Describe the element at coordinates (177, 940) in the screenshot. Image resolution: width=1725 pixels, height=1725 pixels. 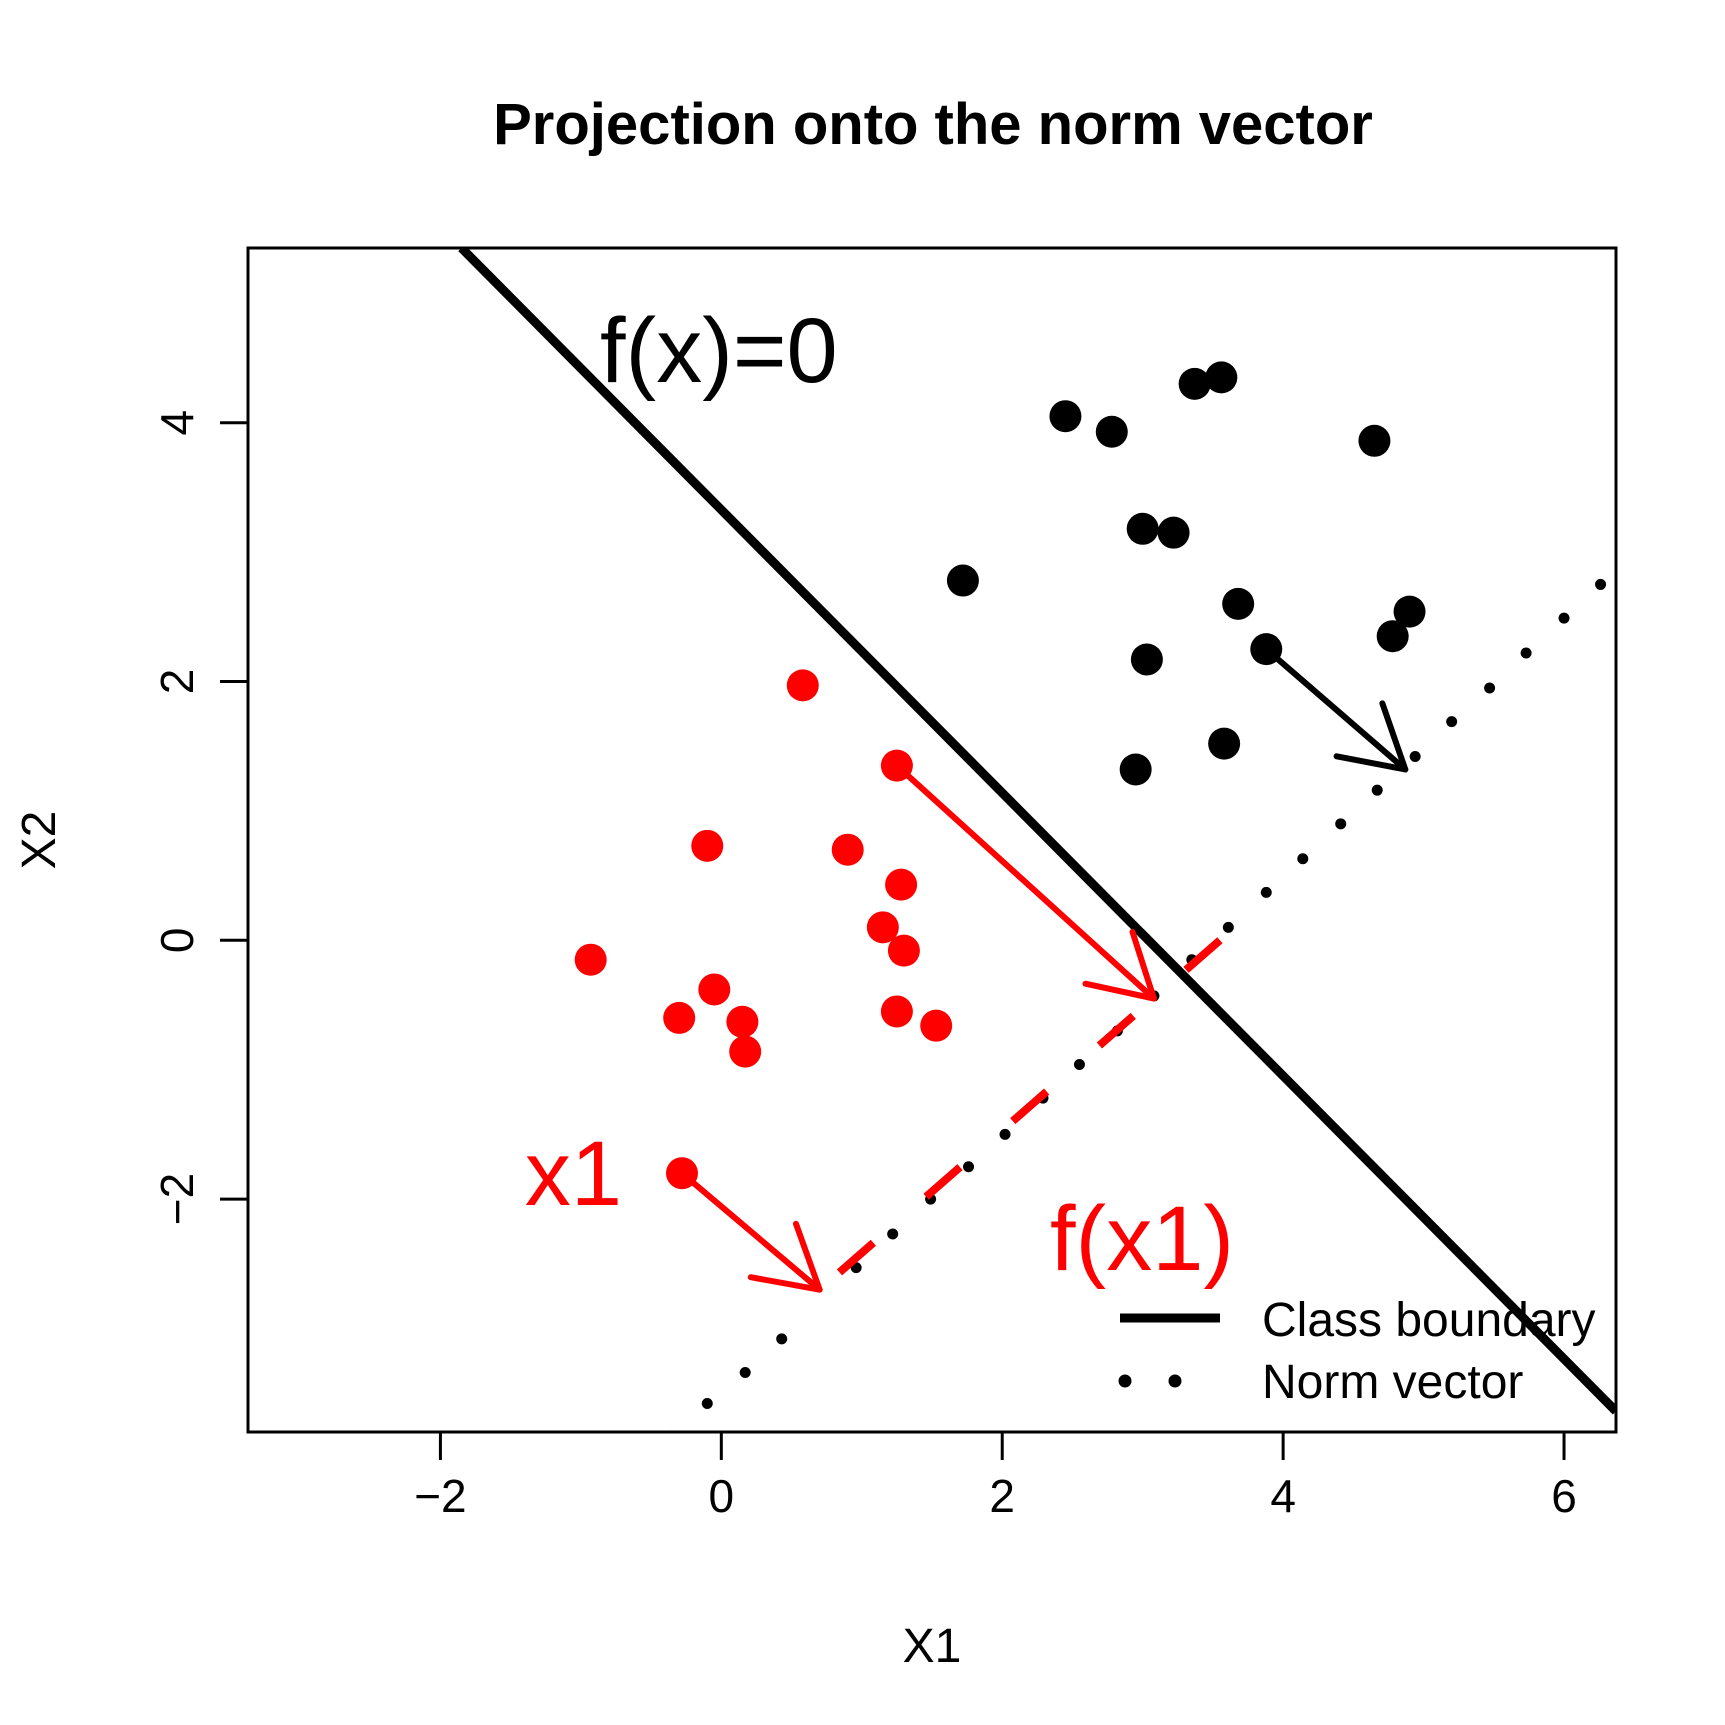
I see `y-tick-label: 0` at that location.